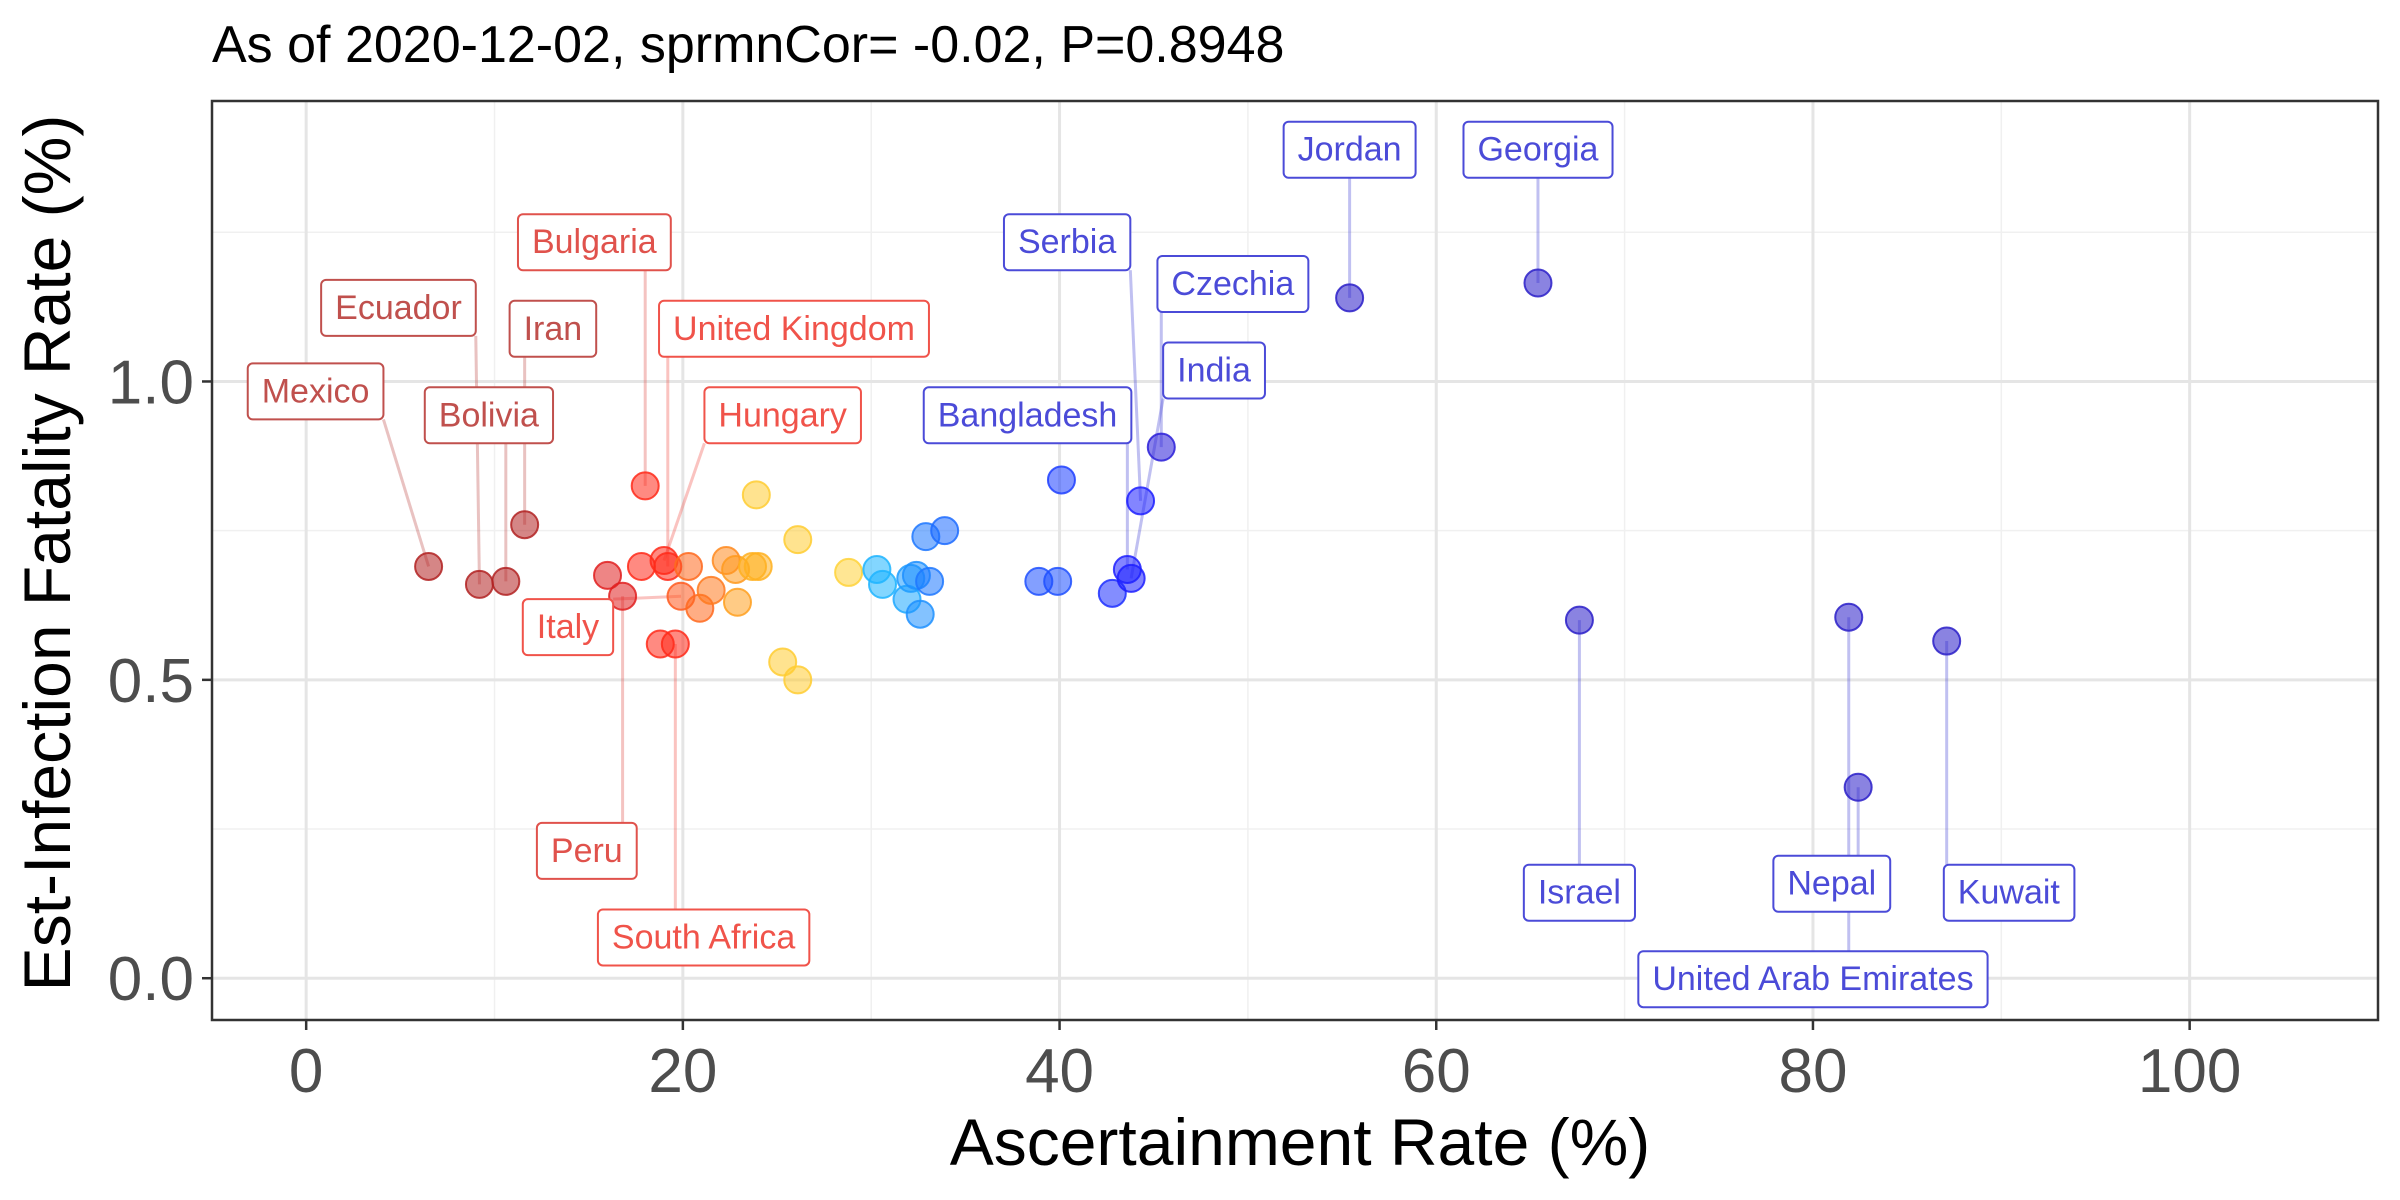 The image size is (2400, 1200). I want to click on point-label-text: Italy, so click(568, 627).